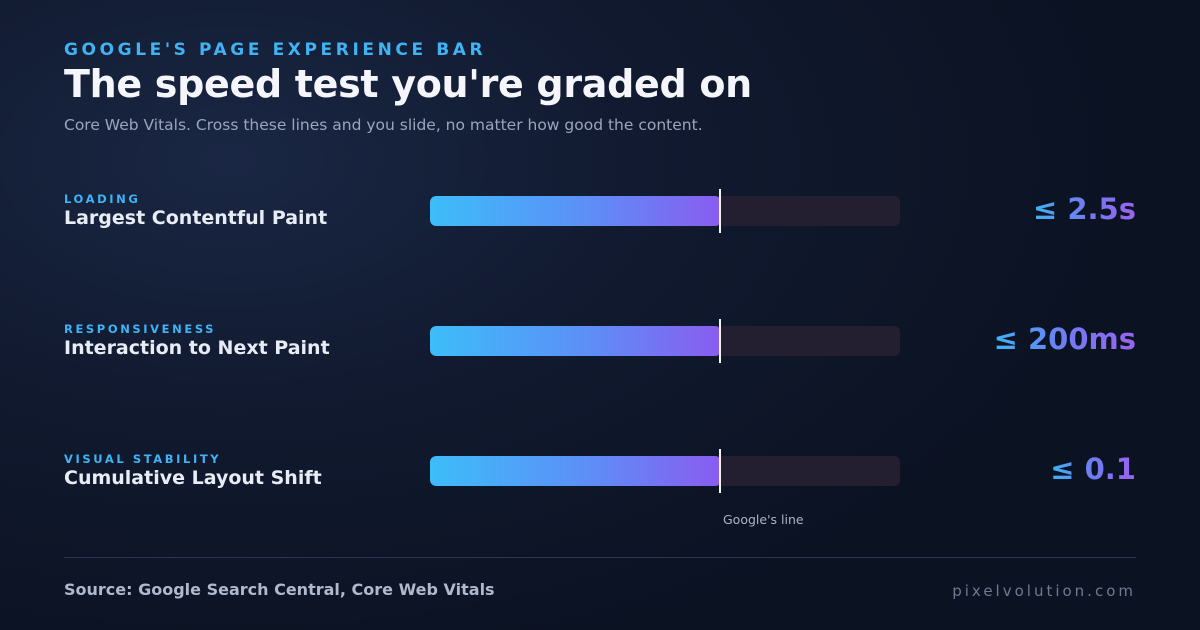  I want to click on metric-name: Interaction to Next Paint, so click(197, 348).